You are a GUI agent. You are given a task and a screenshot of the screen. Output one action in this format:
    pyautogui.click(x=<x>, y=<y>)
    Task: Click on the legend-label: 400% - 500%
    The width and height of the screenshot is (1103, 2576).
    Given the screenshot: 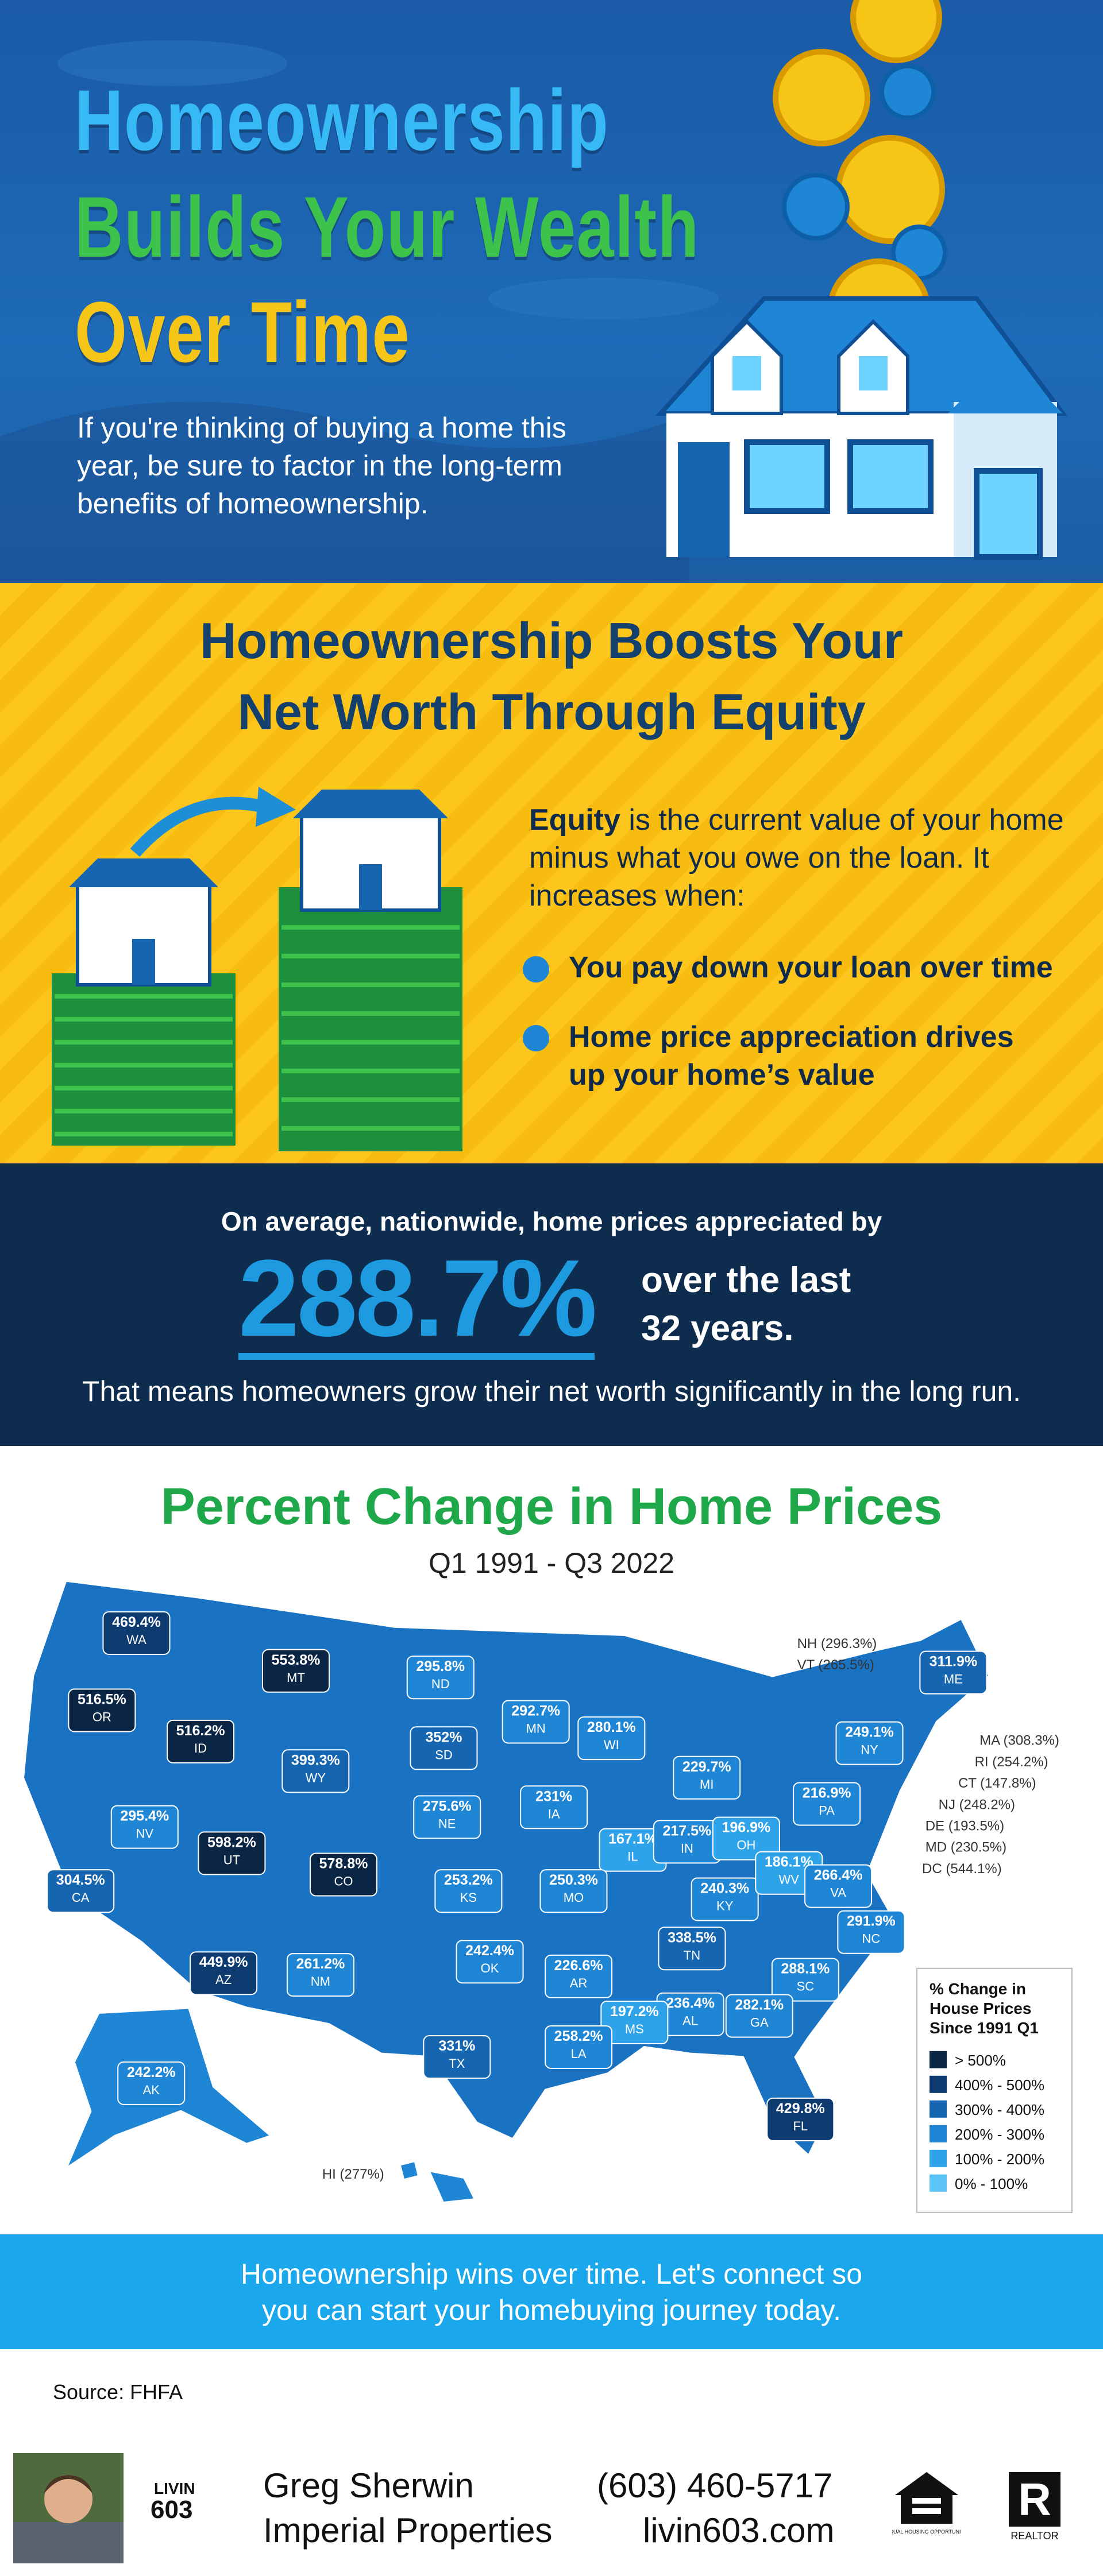 What is the action you would take?
    pyautogui.click(x=999, y=2085)
    